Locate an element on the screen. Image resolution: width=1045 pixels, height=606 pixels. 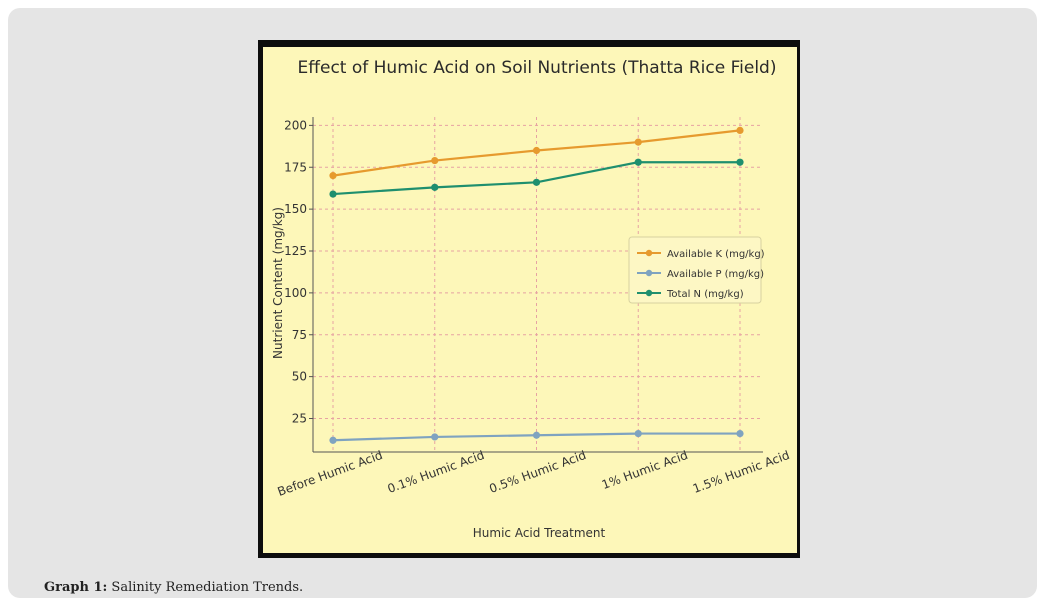
caption-text: Salinity Remediation Trends. is located at coordinates (205, 587).